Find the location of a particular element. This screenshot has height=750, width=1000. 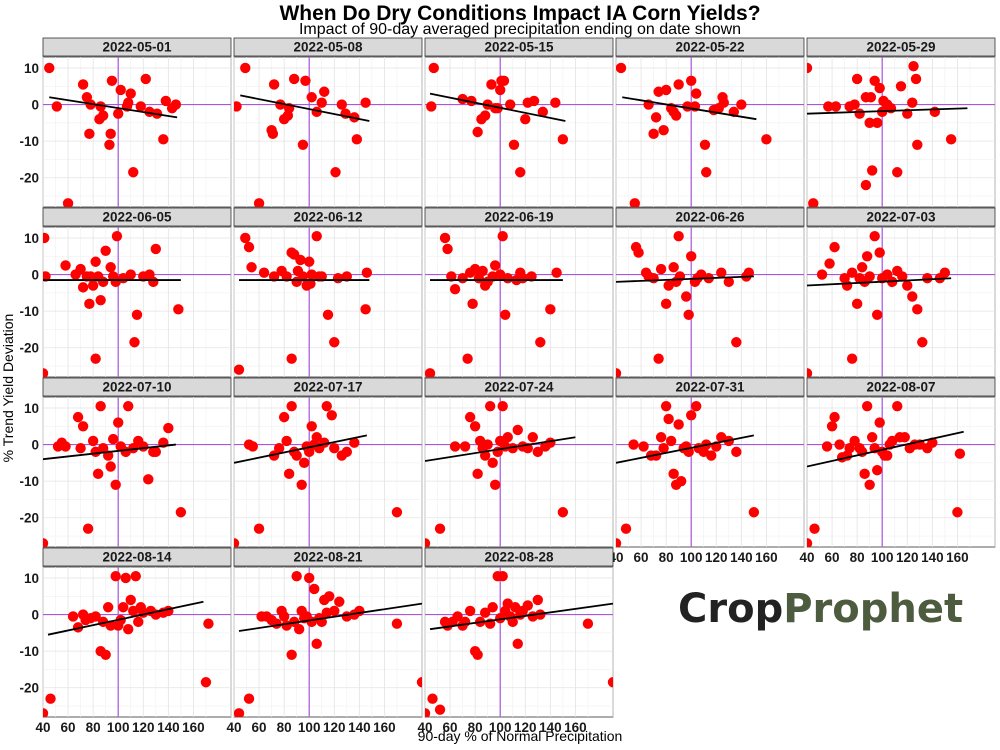

x-tick-label: 160 is located at coordinates (766, 557).